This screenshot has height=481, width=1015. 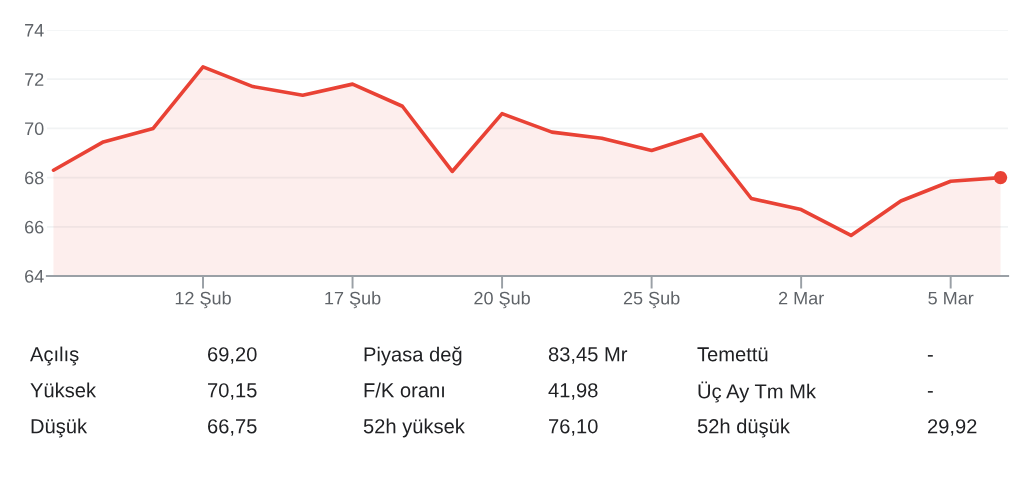 What do you see at coordinates (34, 276) in the screenshot?
I see `y-tick-label: 64` at bounding box center [34, 276].